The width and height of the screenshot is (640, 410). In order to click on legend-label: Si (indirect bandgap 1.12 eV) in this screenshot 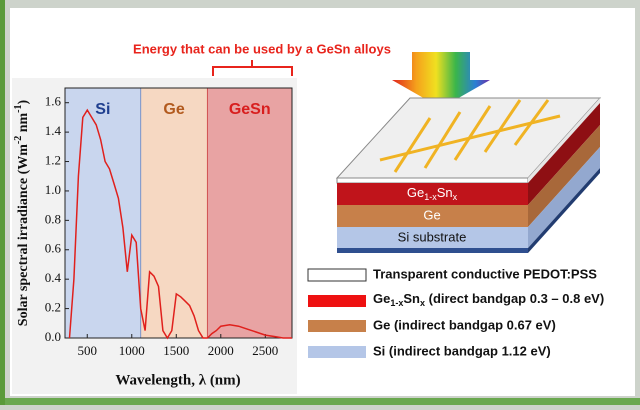, I will do `click(462, 350)`.